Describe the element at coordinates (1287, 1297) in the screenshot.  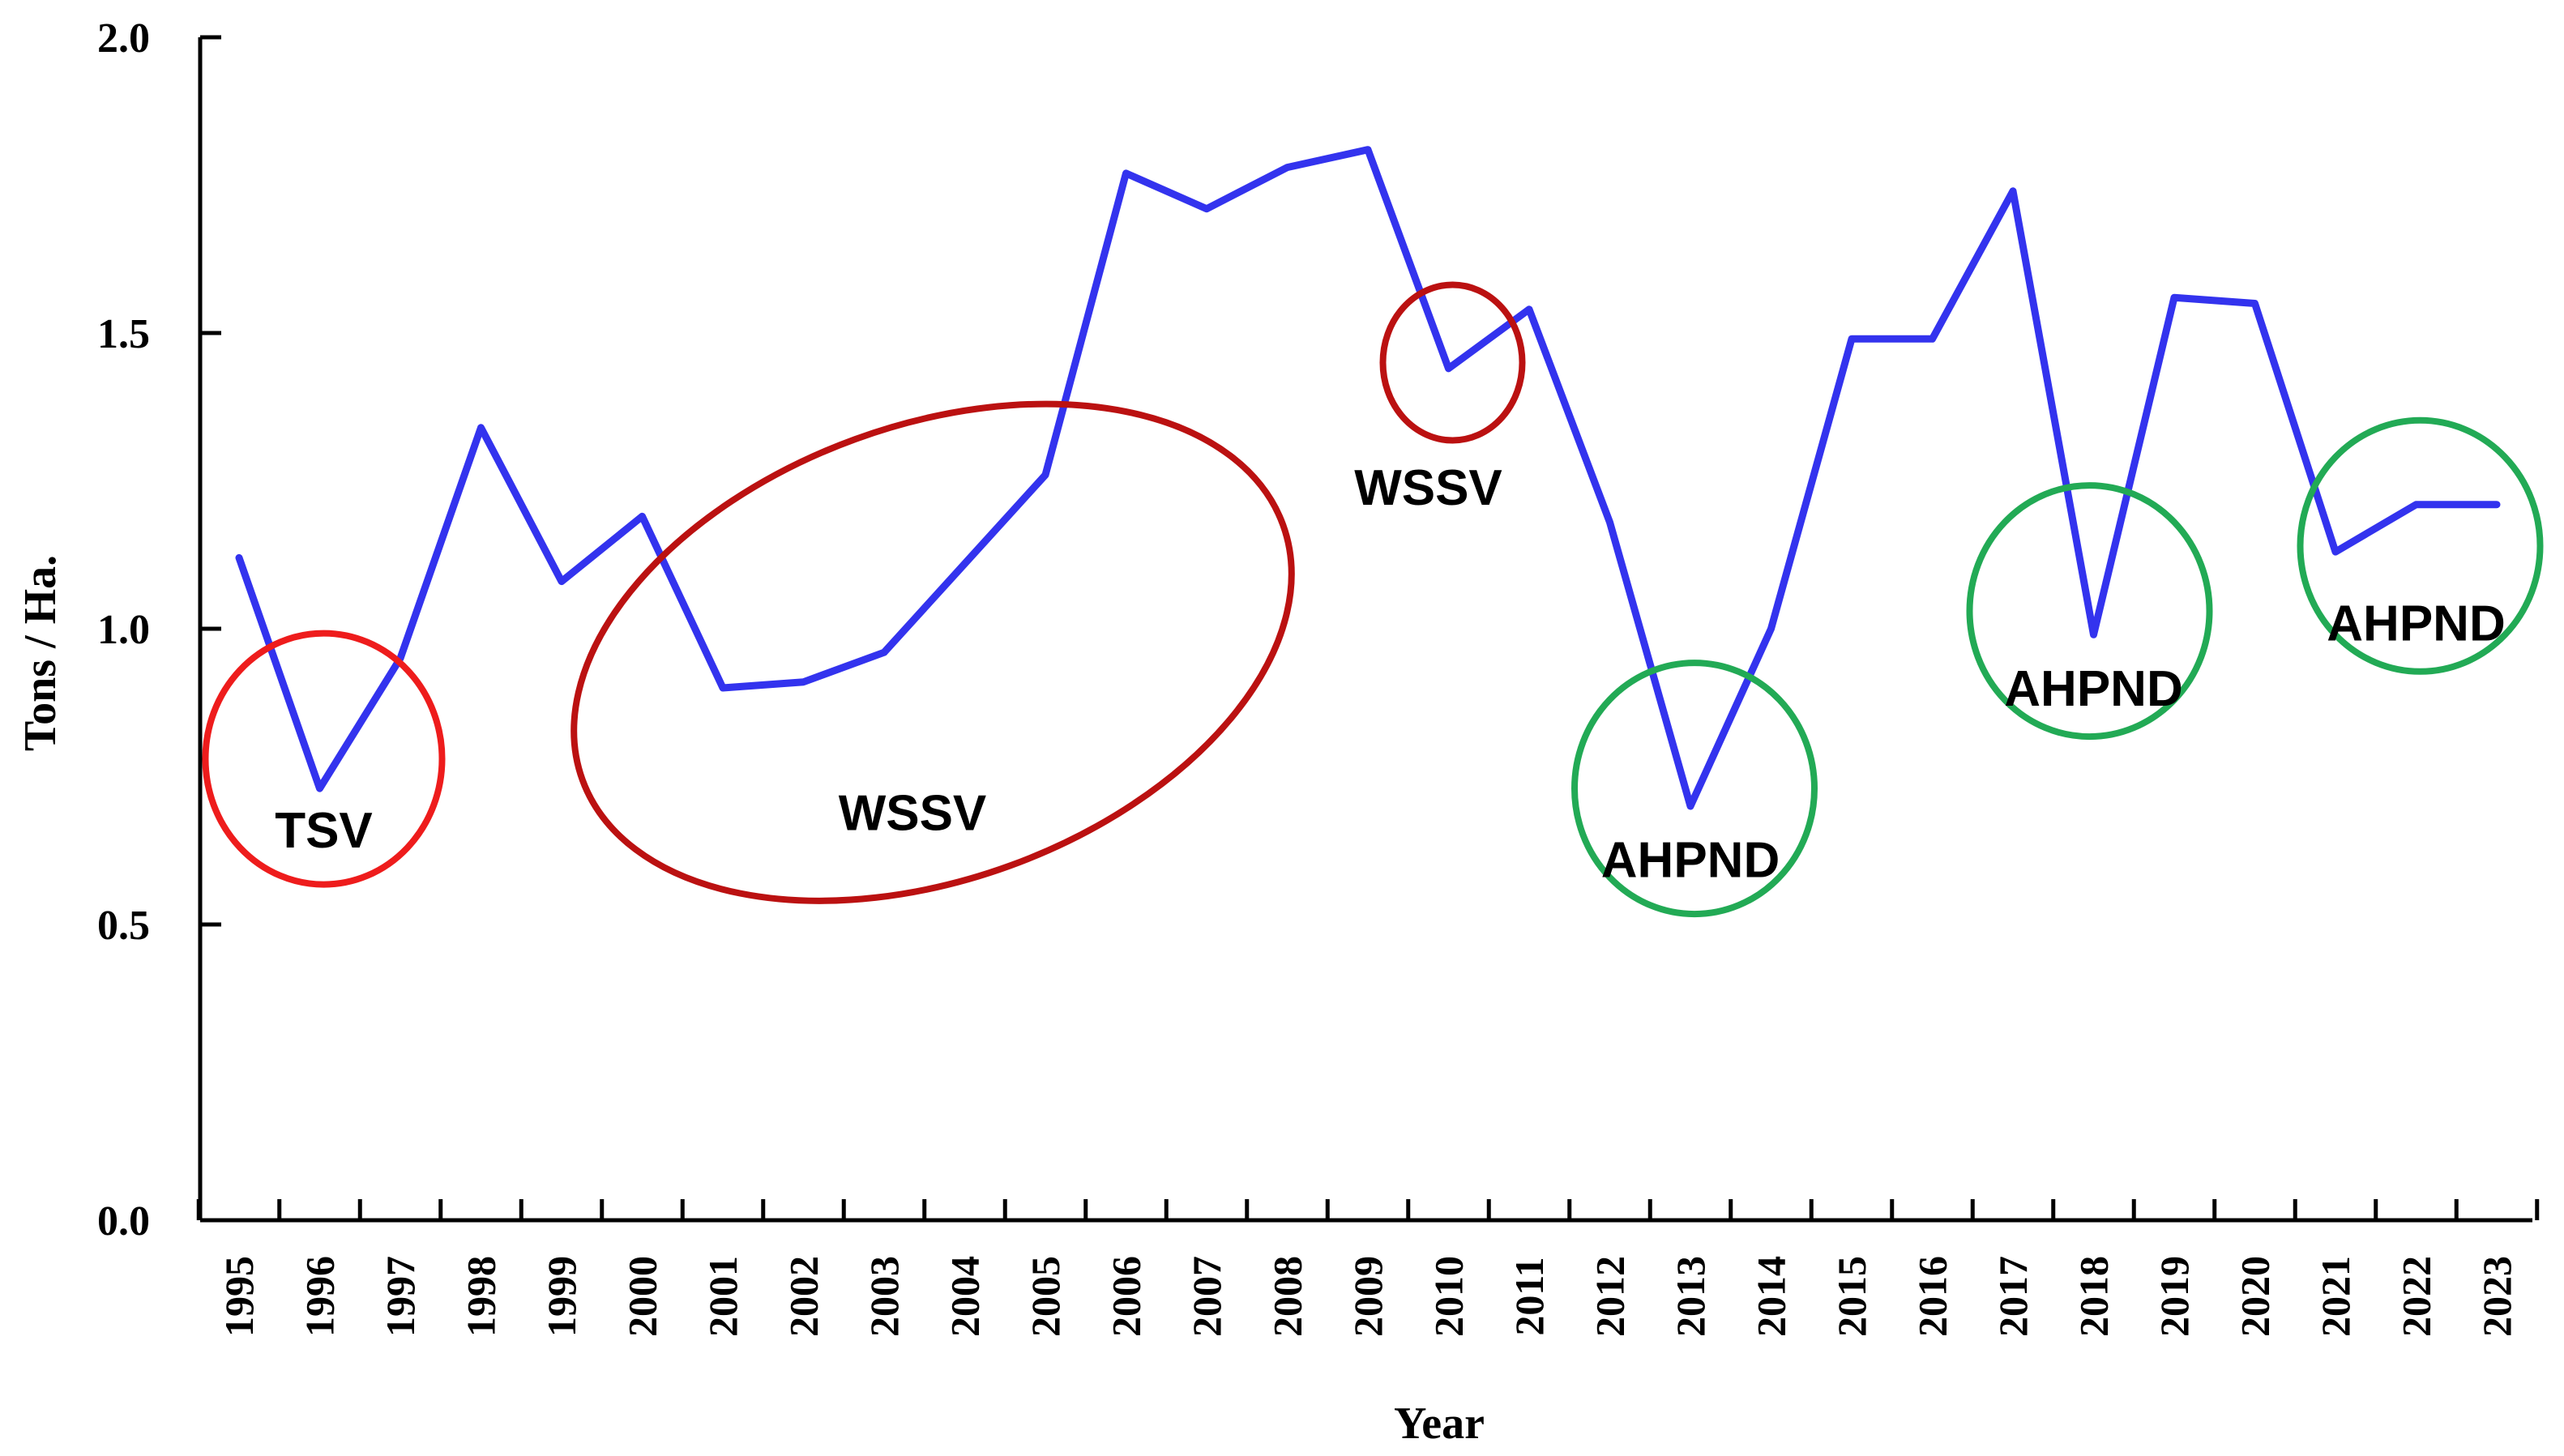
I see `x-tick-label: 2008` at that location.